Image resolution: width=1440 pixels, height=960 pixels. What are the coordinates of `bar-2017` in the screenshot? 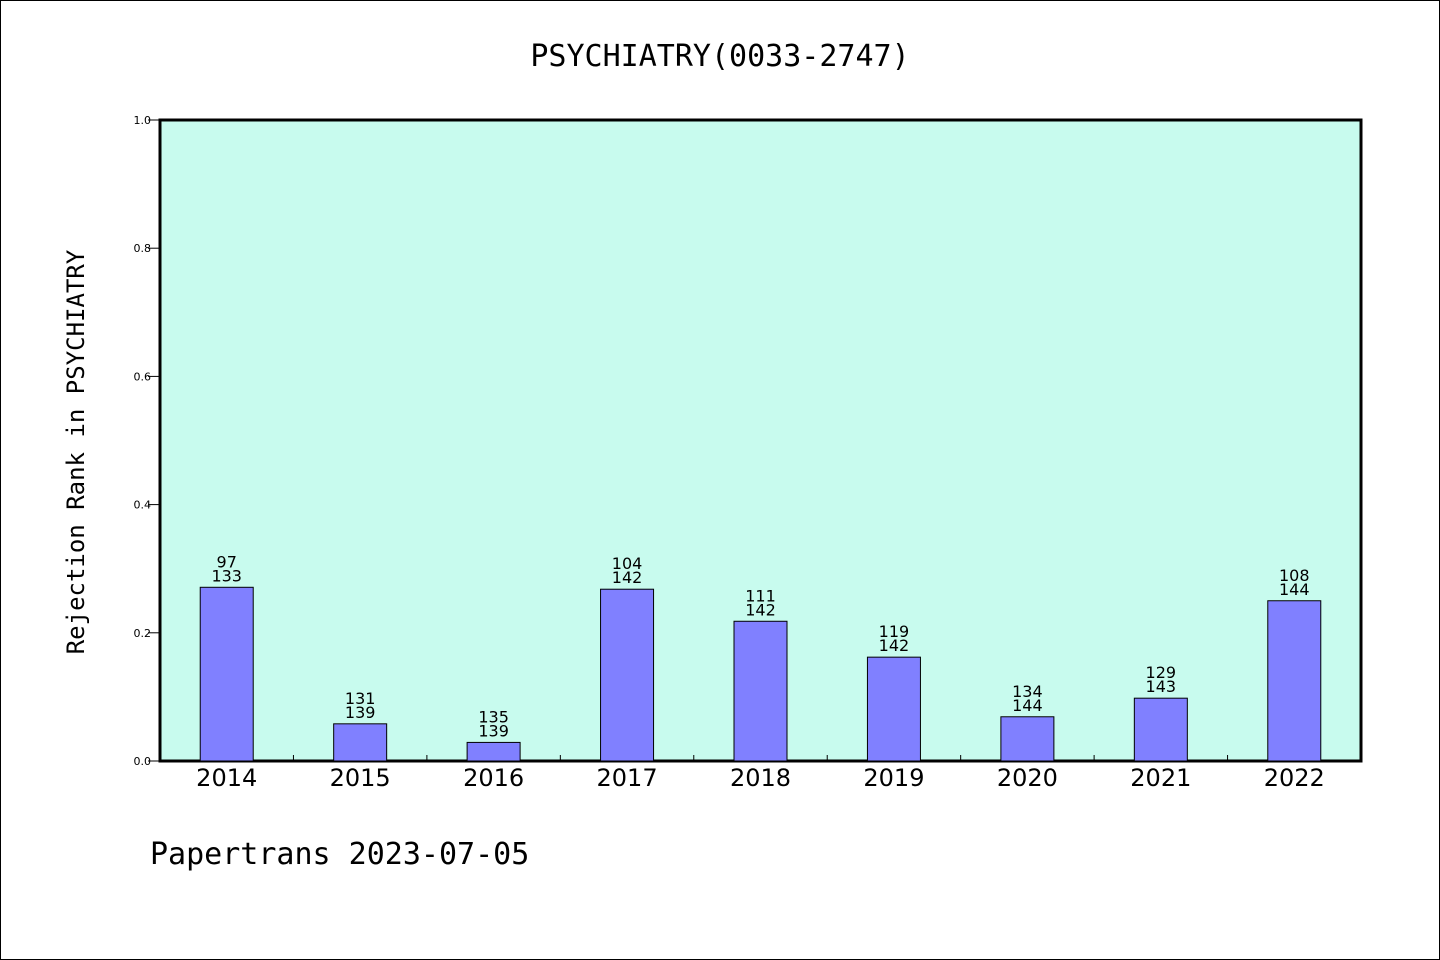 It's located at (627, 675).